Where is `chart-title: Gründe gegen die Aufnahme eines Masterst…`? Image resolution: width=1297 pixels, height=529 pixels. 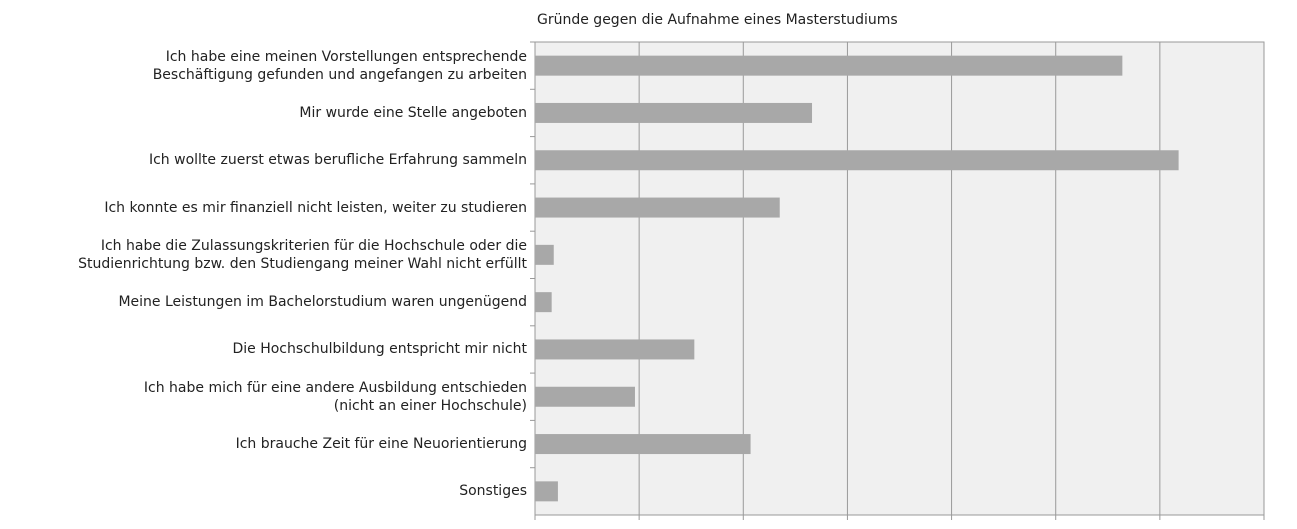 chart-title: Gründe gegen die Aufnahme eines Masterst… is located at coordinates (717, 20).